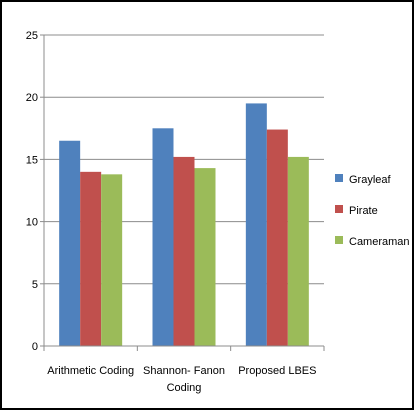 This screenshot has height=412, width=414. Describe the element at coordinates (32, 191) in the screenshot. I see `y-axis-tick-labels: 0 5 10 15 20 25` at that location.